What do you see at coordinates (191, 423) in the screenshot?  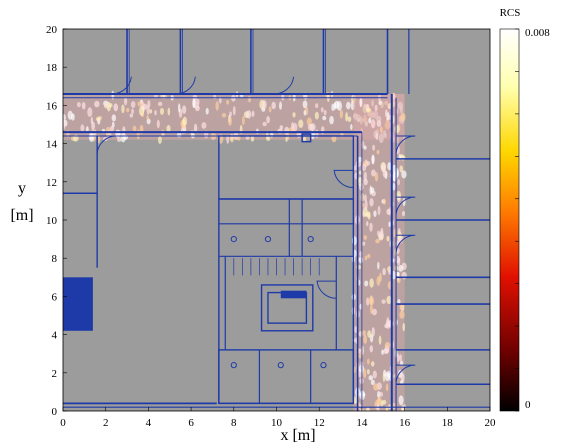 I see `x-tick-label: 6` at bounding box center [191, 423].